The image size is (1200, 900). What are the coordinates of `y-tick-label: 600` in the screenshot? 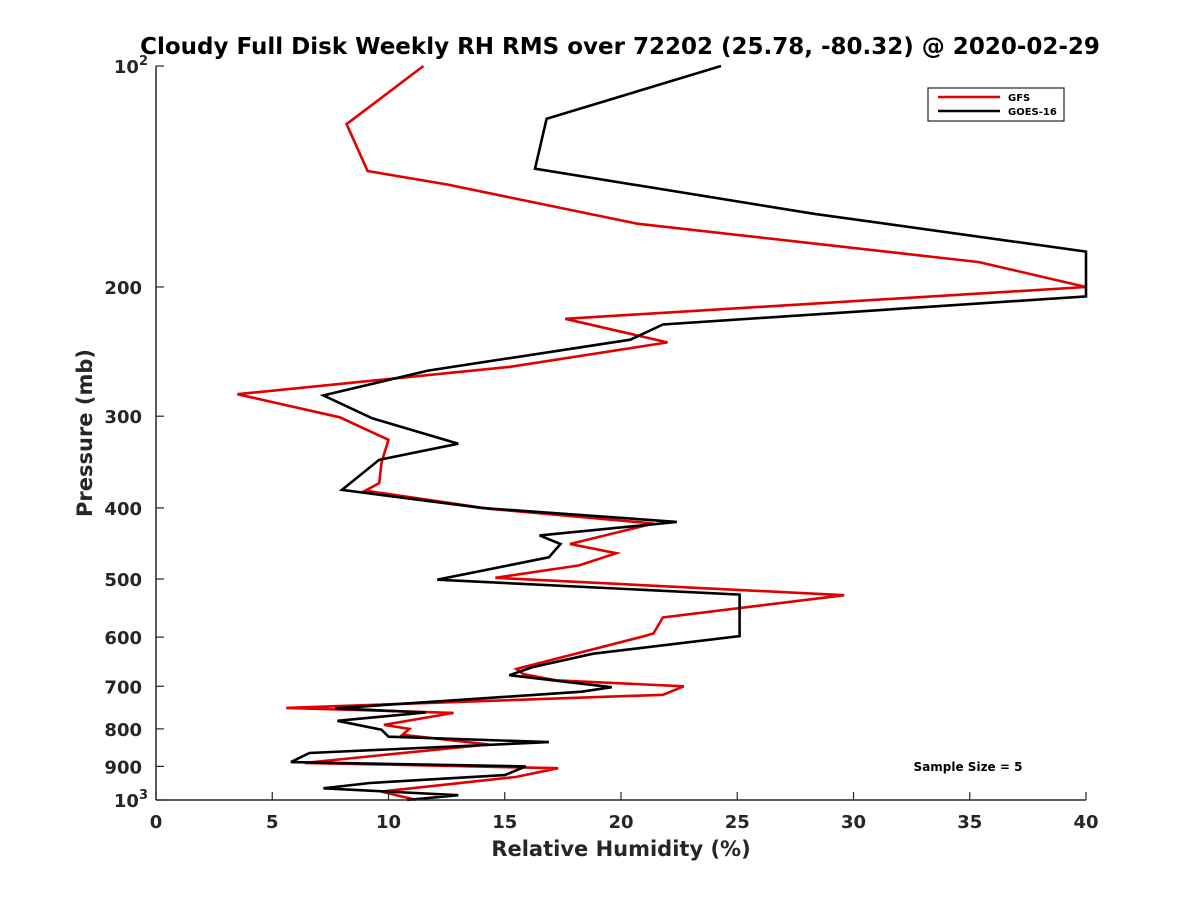 It's located at (123, 638).